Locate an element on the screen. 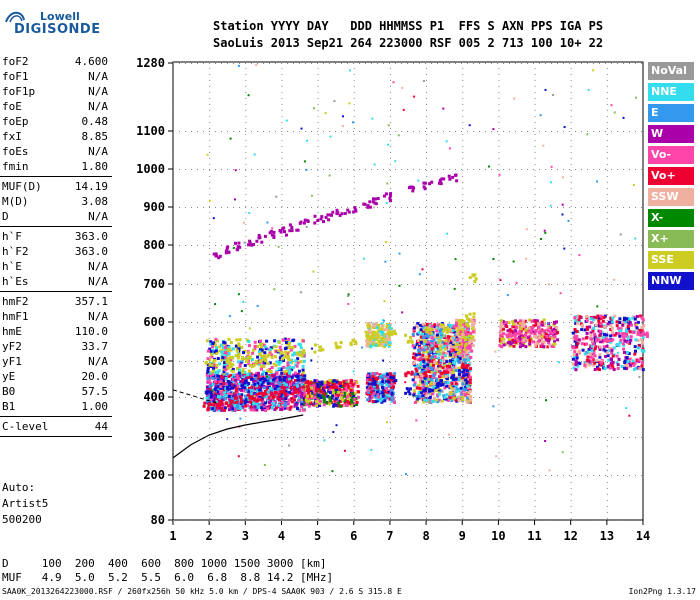 The height and width of the screenshot is (600, 700). y-tick-label: 300 is located at coordinates (154, 437).